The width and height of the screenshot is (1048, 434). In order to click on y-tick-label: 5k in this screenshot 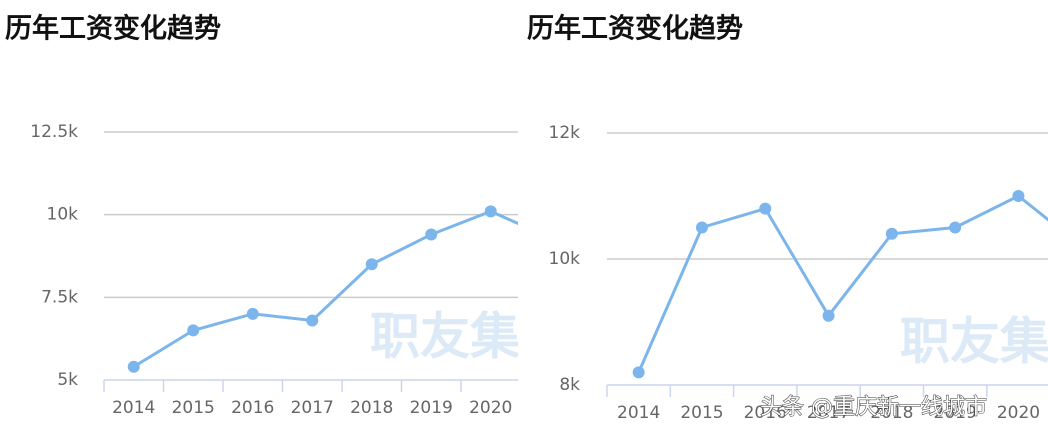, I will do `click(67, 380)`.